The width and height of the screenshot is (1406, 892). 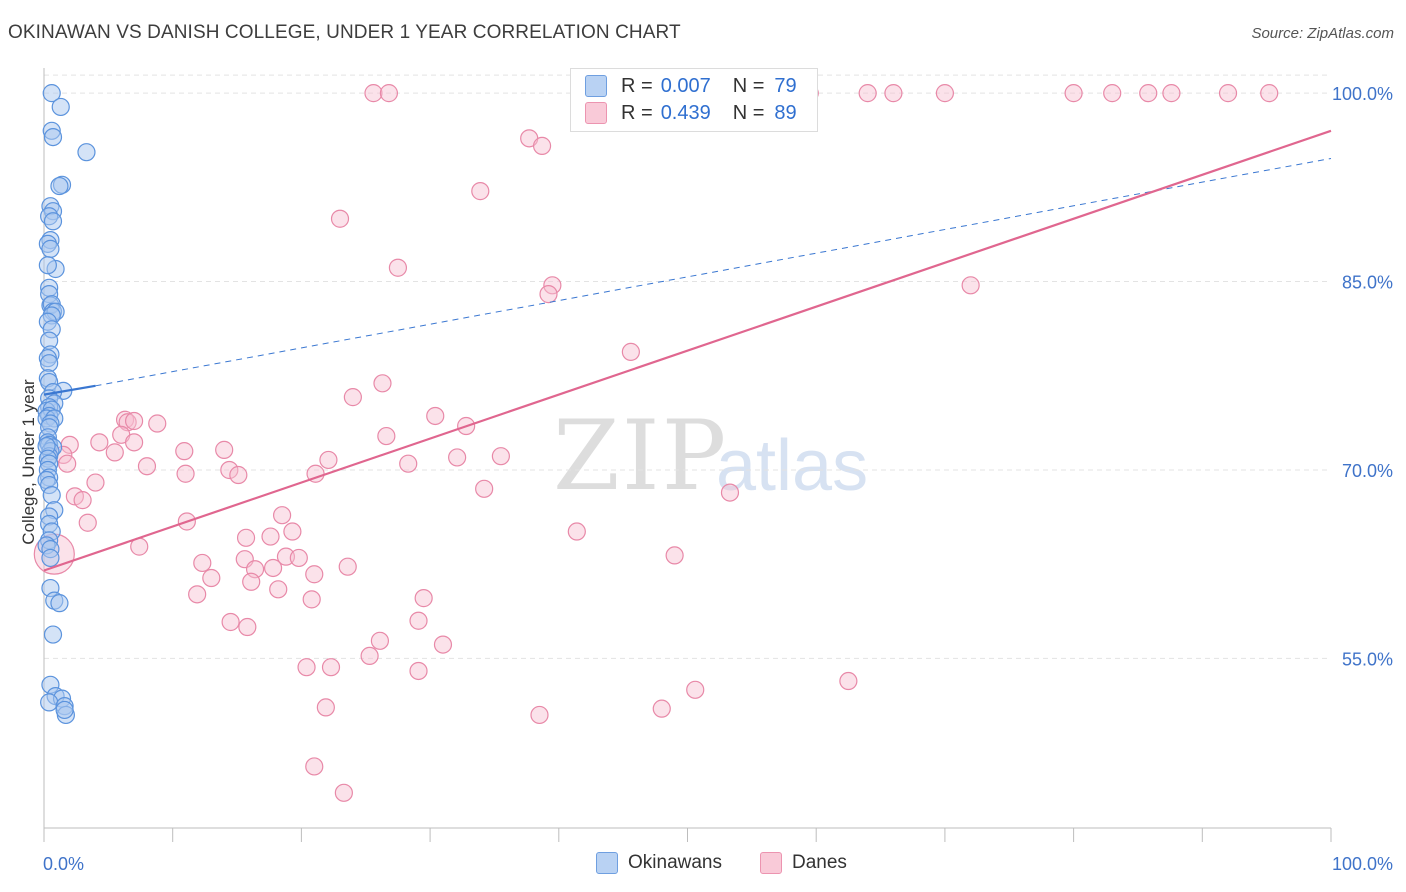 I want to click on y-tick-label: 100.0%, so click(x=1362, y=94).